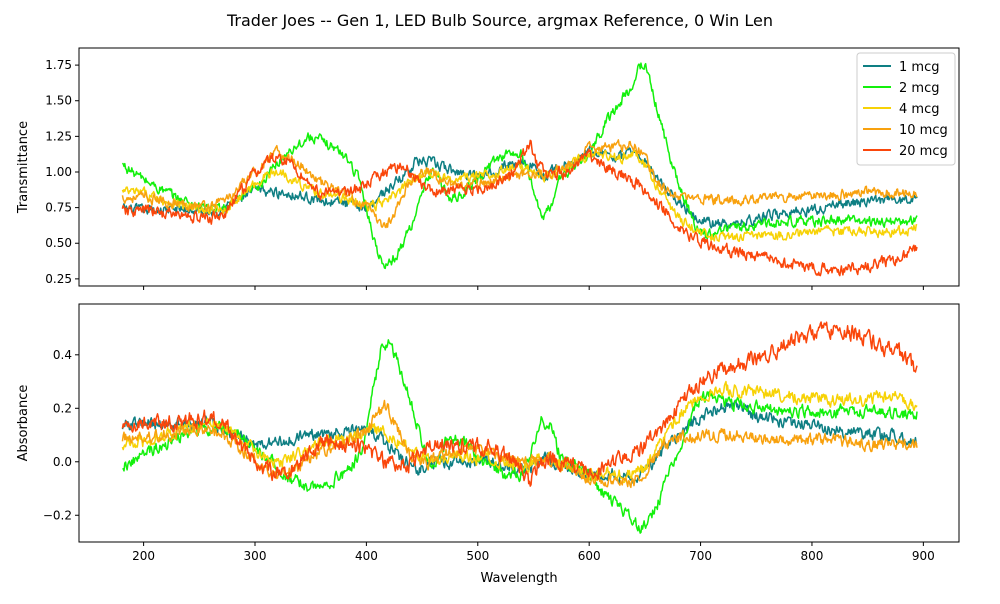 The image size is (1000, 604). What do you see at coordinates (23, 167) in the screenshot?
I see `transmittance-y-axis-label: Transmittance` at bounding box center [23, 167].